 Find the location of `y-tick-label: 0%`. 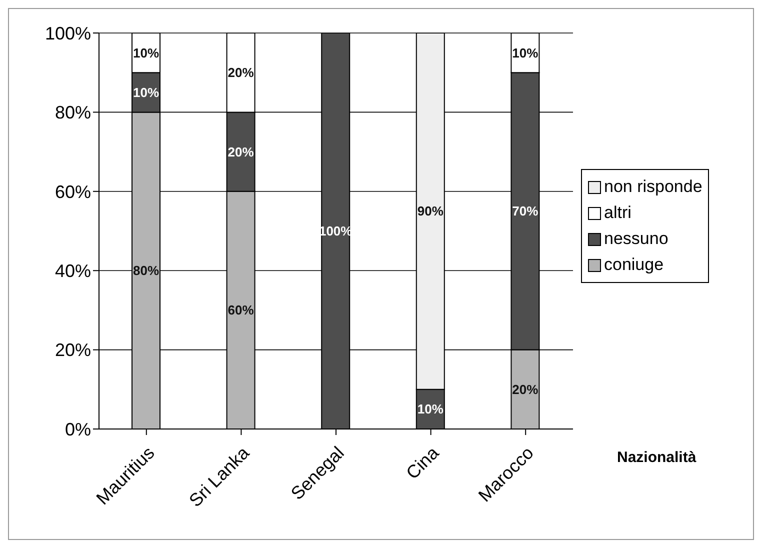

y-tick-label: 0% is located at coordinates (77, 429).